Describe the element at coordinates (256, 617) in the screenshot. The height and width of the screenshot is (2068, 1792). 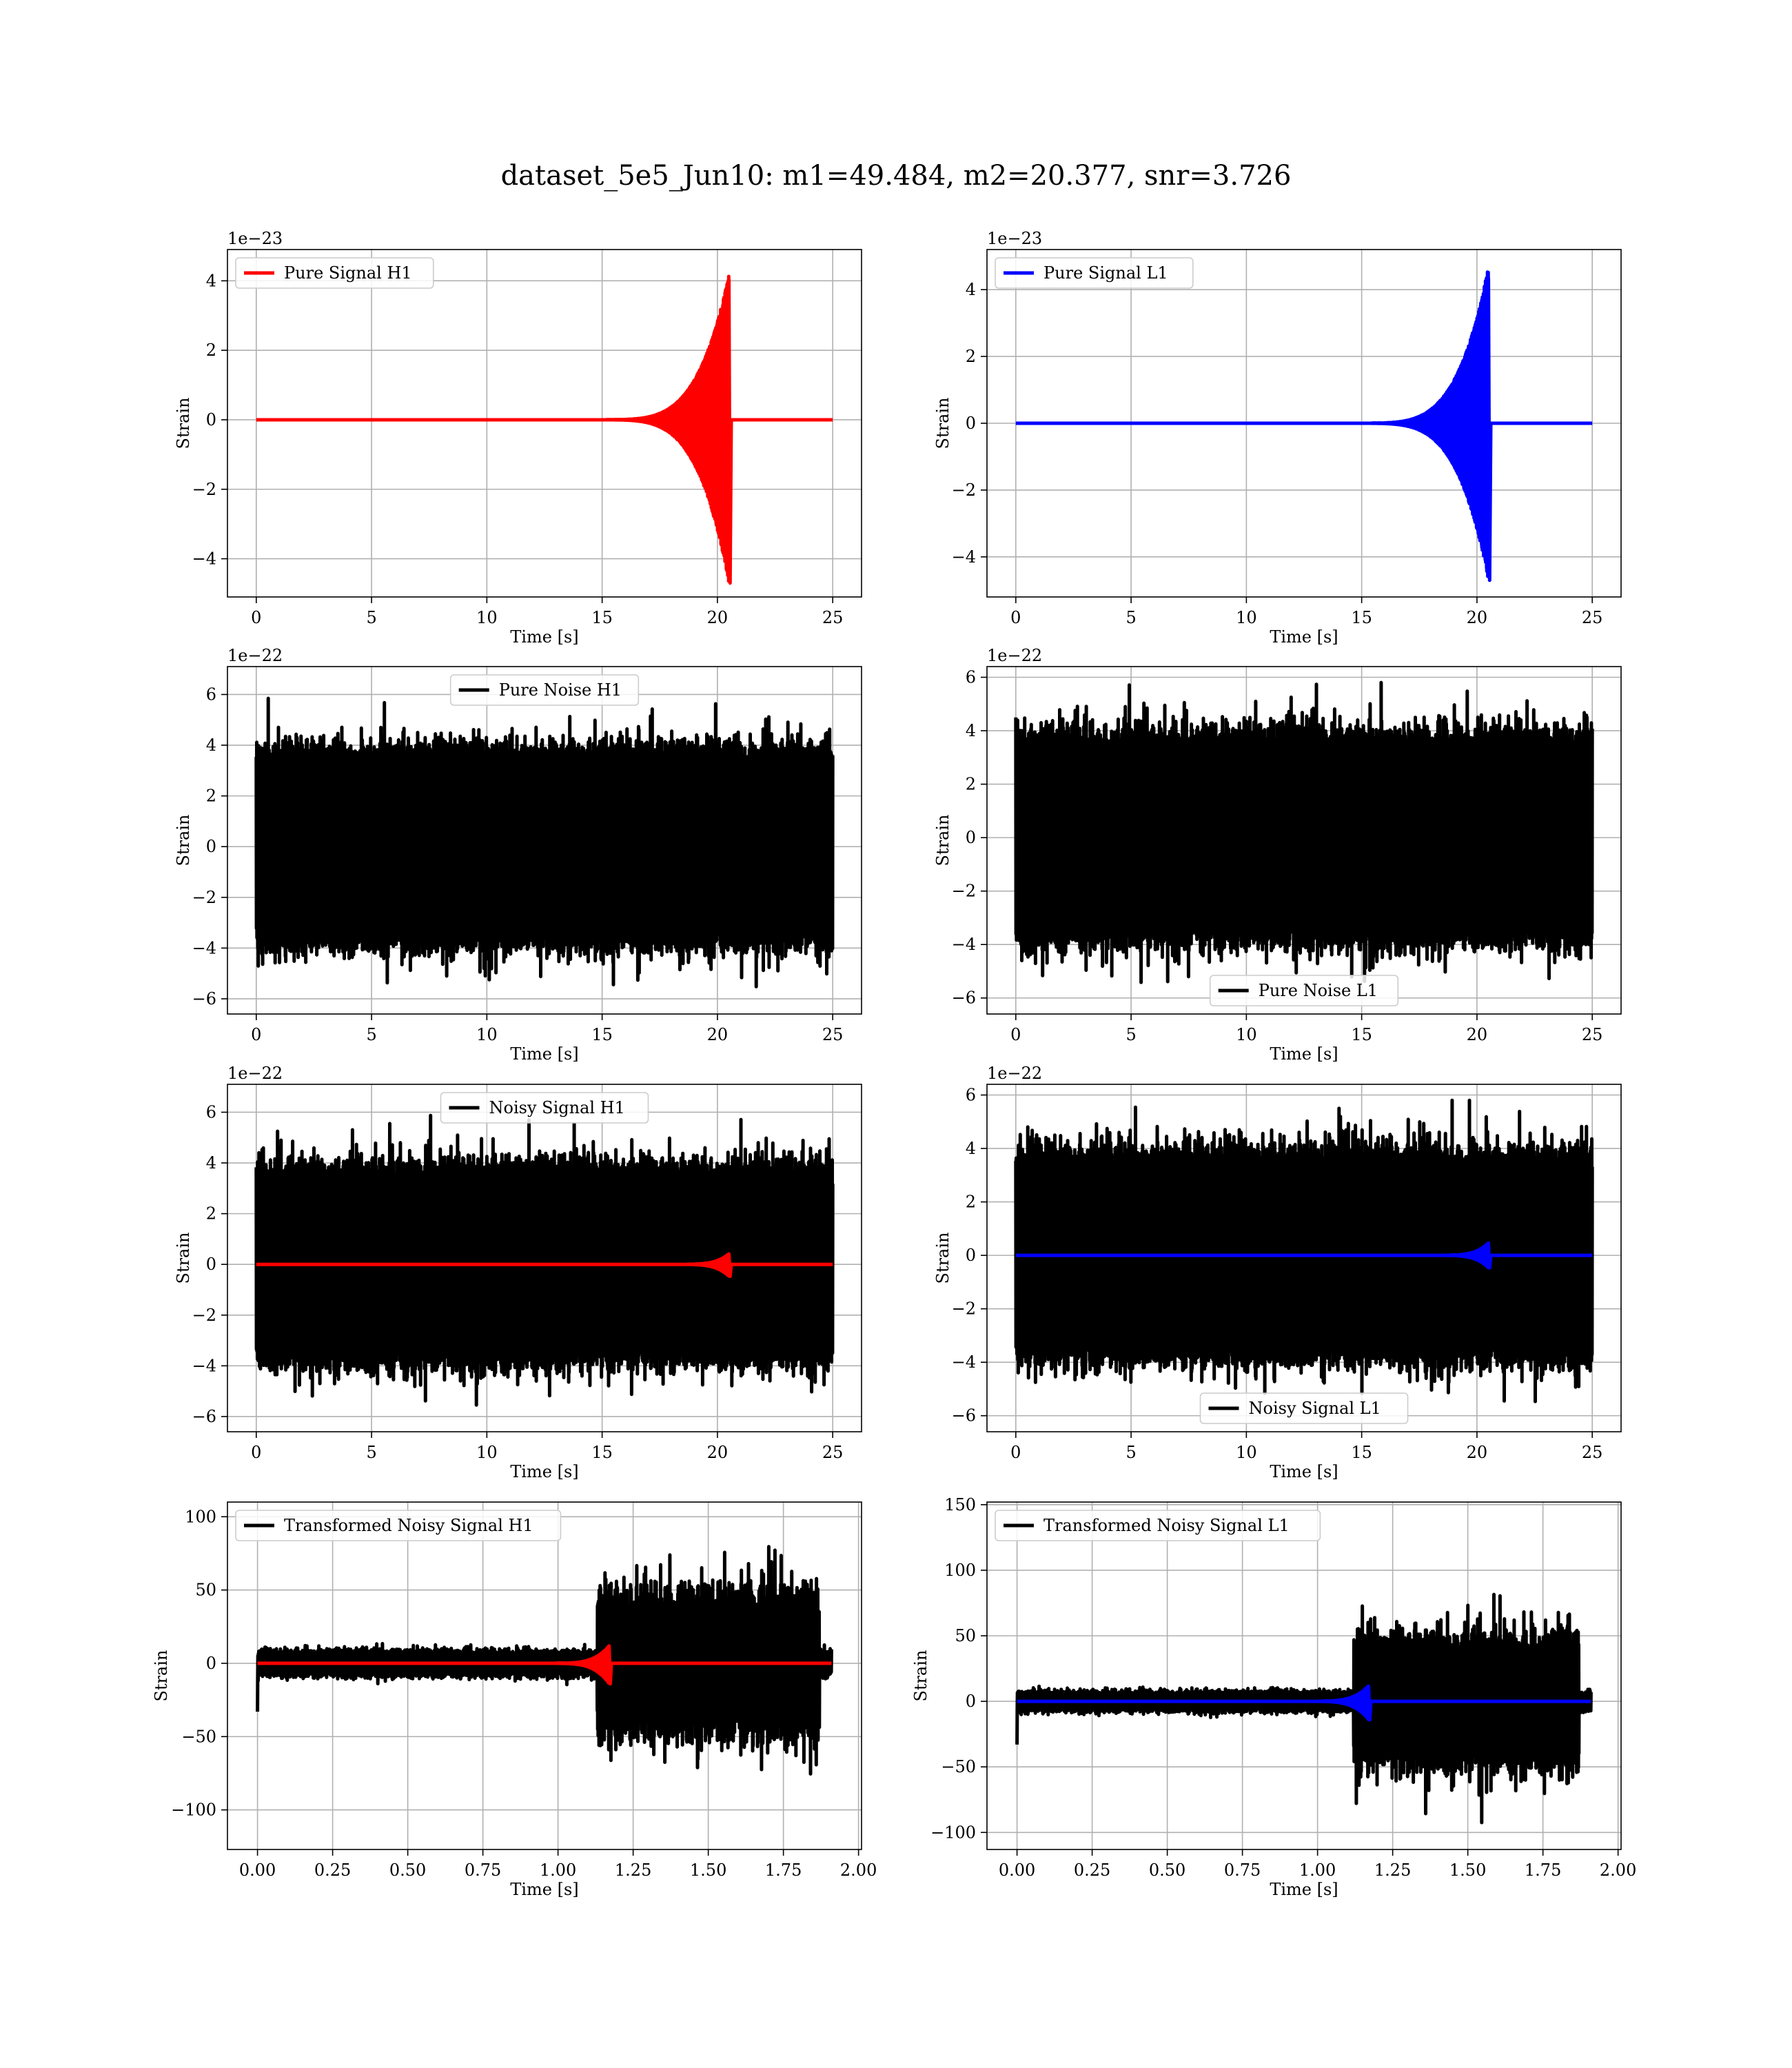
I see `x-tick-label: 0` at that location.